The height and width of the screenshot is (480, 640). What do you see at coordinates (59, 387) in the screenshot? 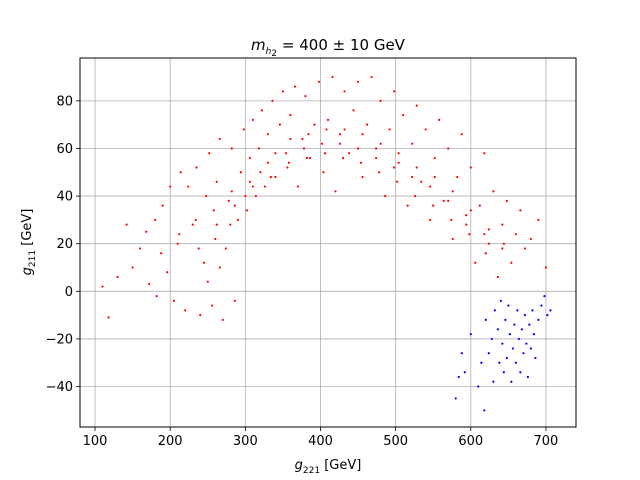
I see `y-tick-label: −40` at bounding box center [59, 387].